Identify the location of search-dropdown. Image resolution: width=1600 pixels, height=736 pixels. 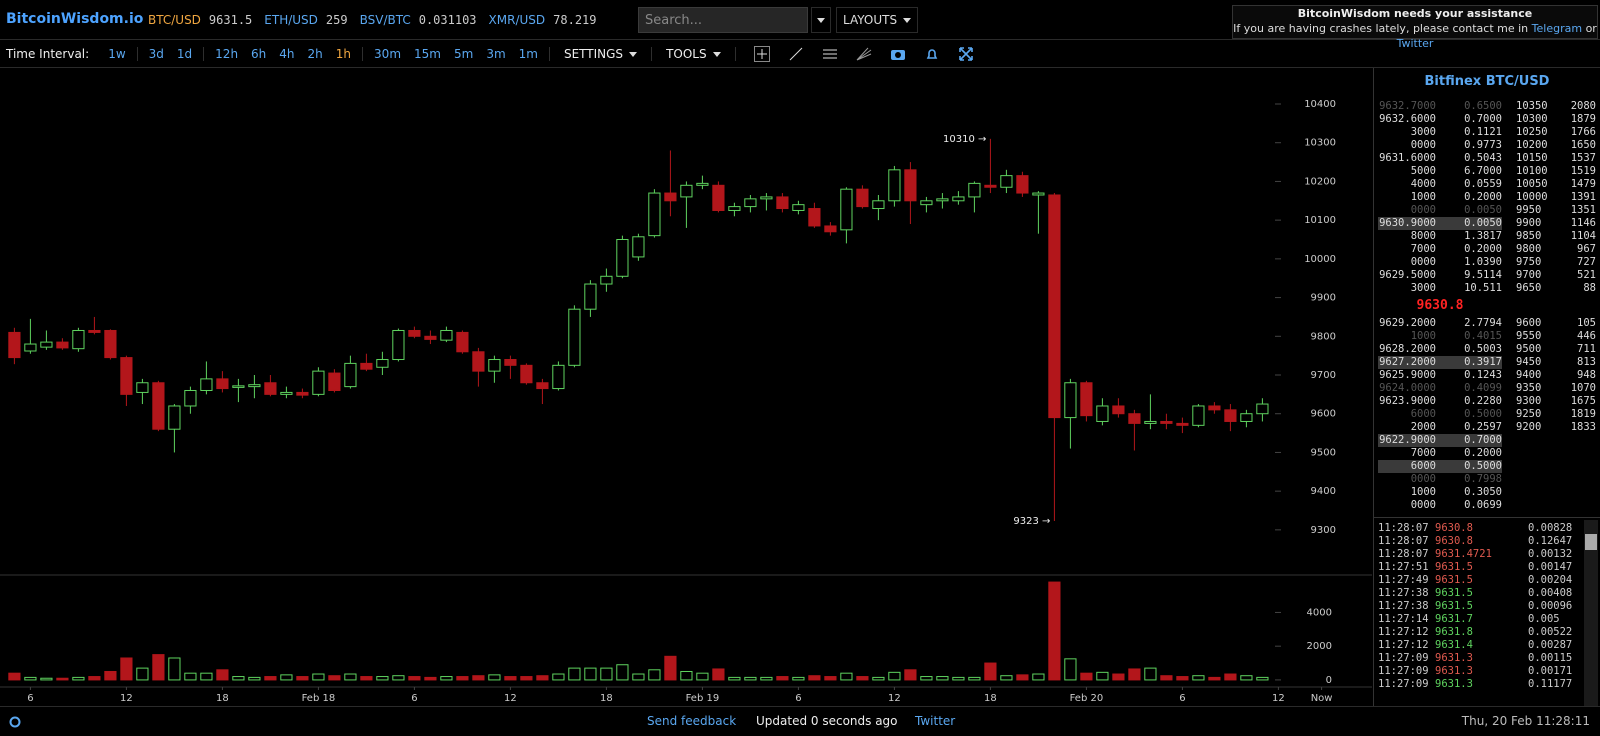
(821, 20).